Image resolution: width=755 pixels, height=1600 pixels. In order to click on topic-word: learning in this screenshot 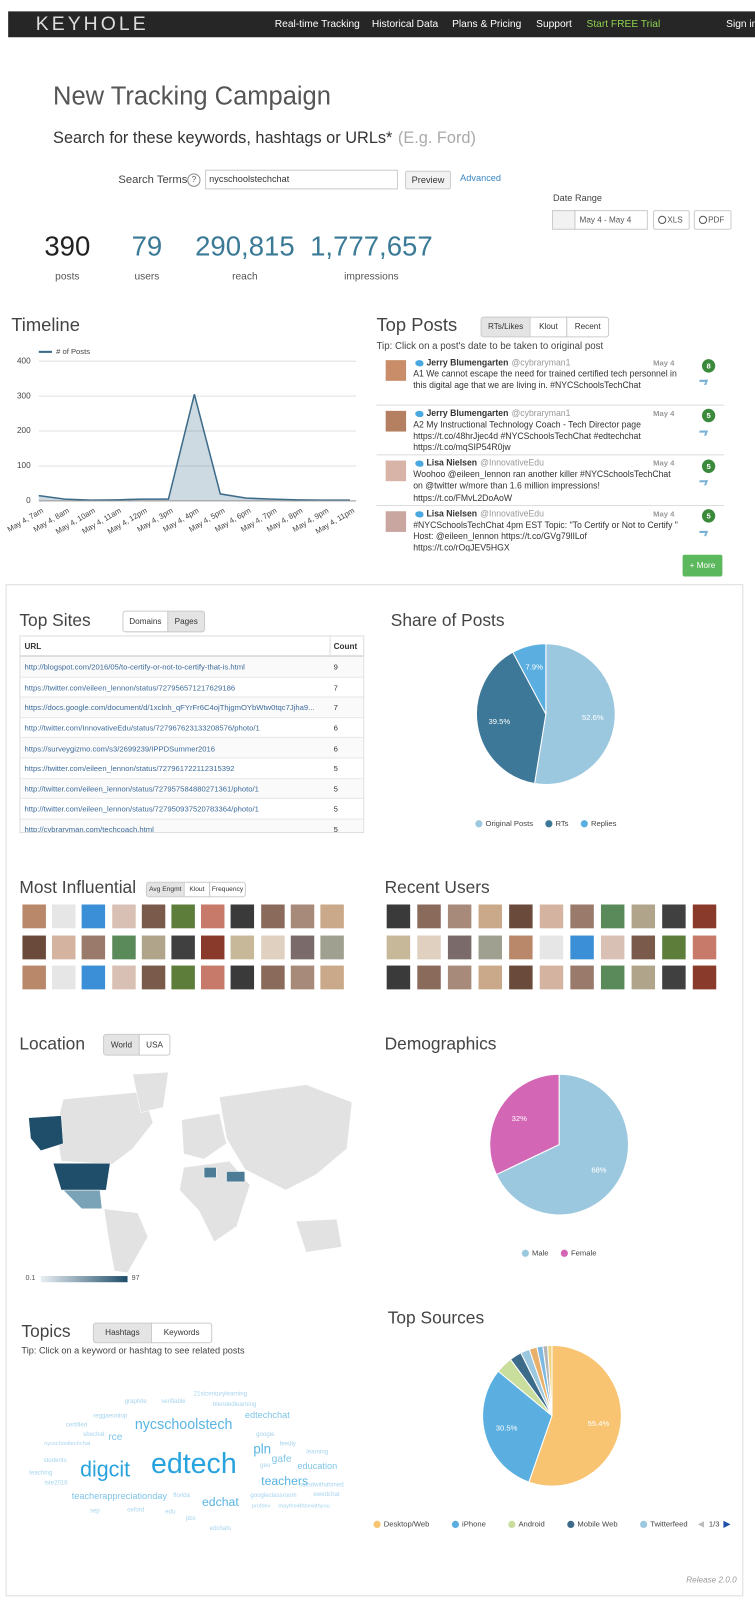, I will do `click(317, 1452)`.